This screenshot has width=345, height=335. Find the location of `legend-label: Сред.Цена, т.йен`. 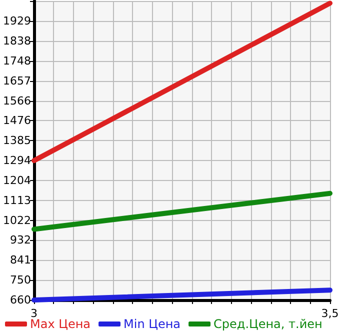

legend-label: Сред.Цена, т.йен is located at coordinates (268, 324).